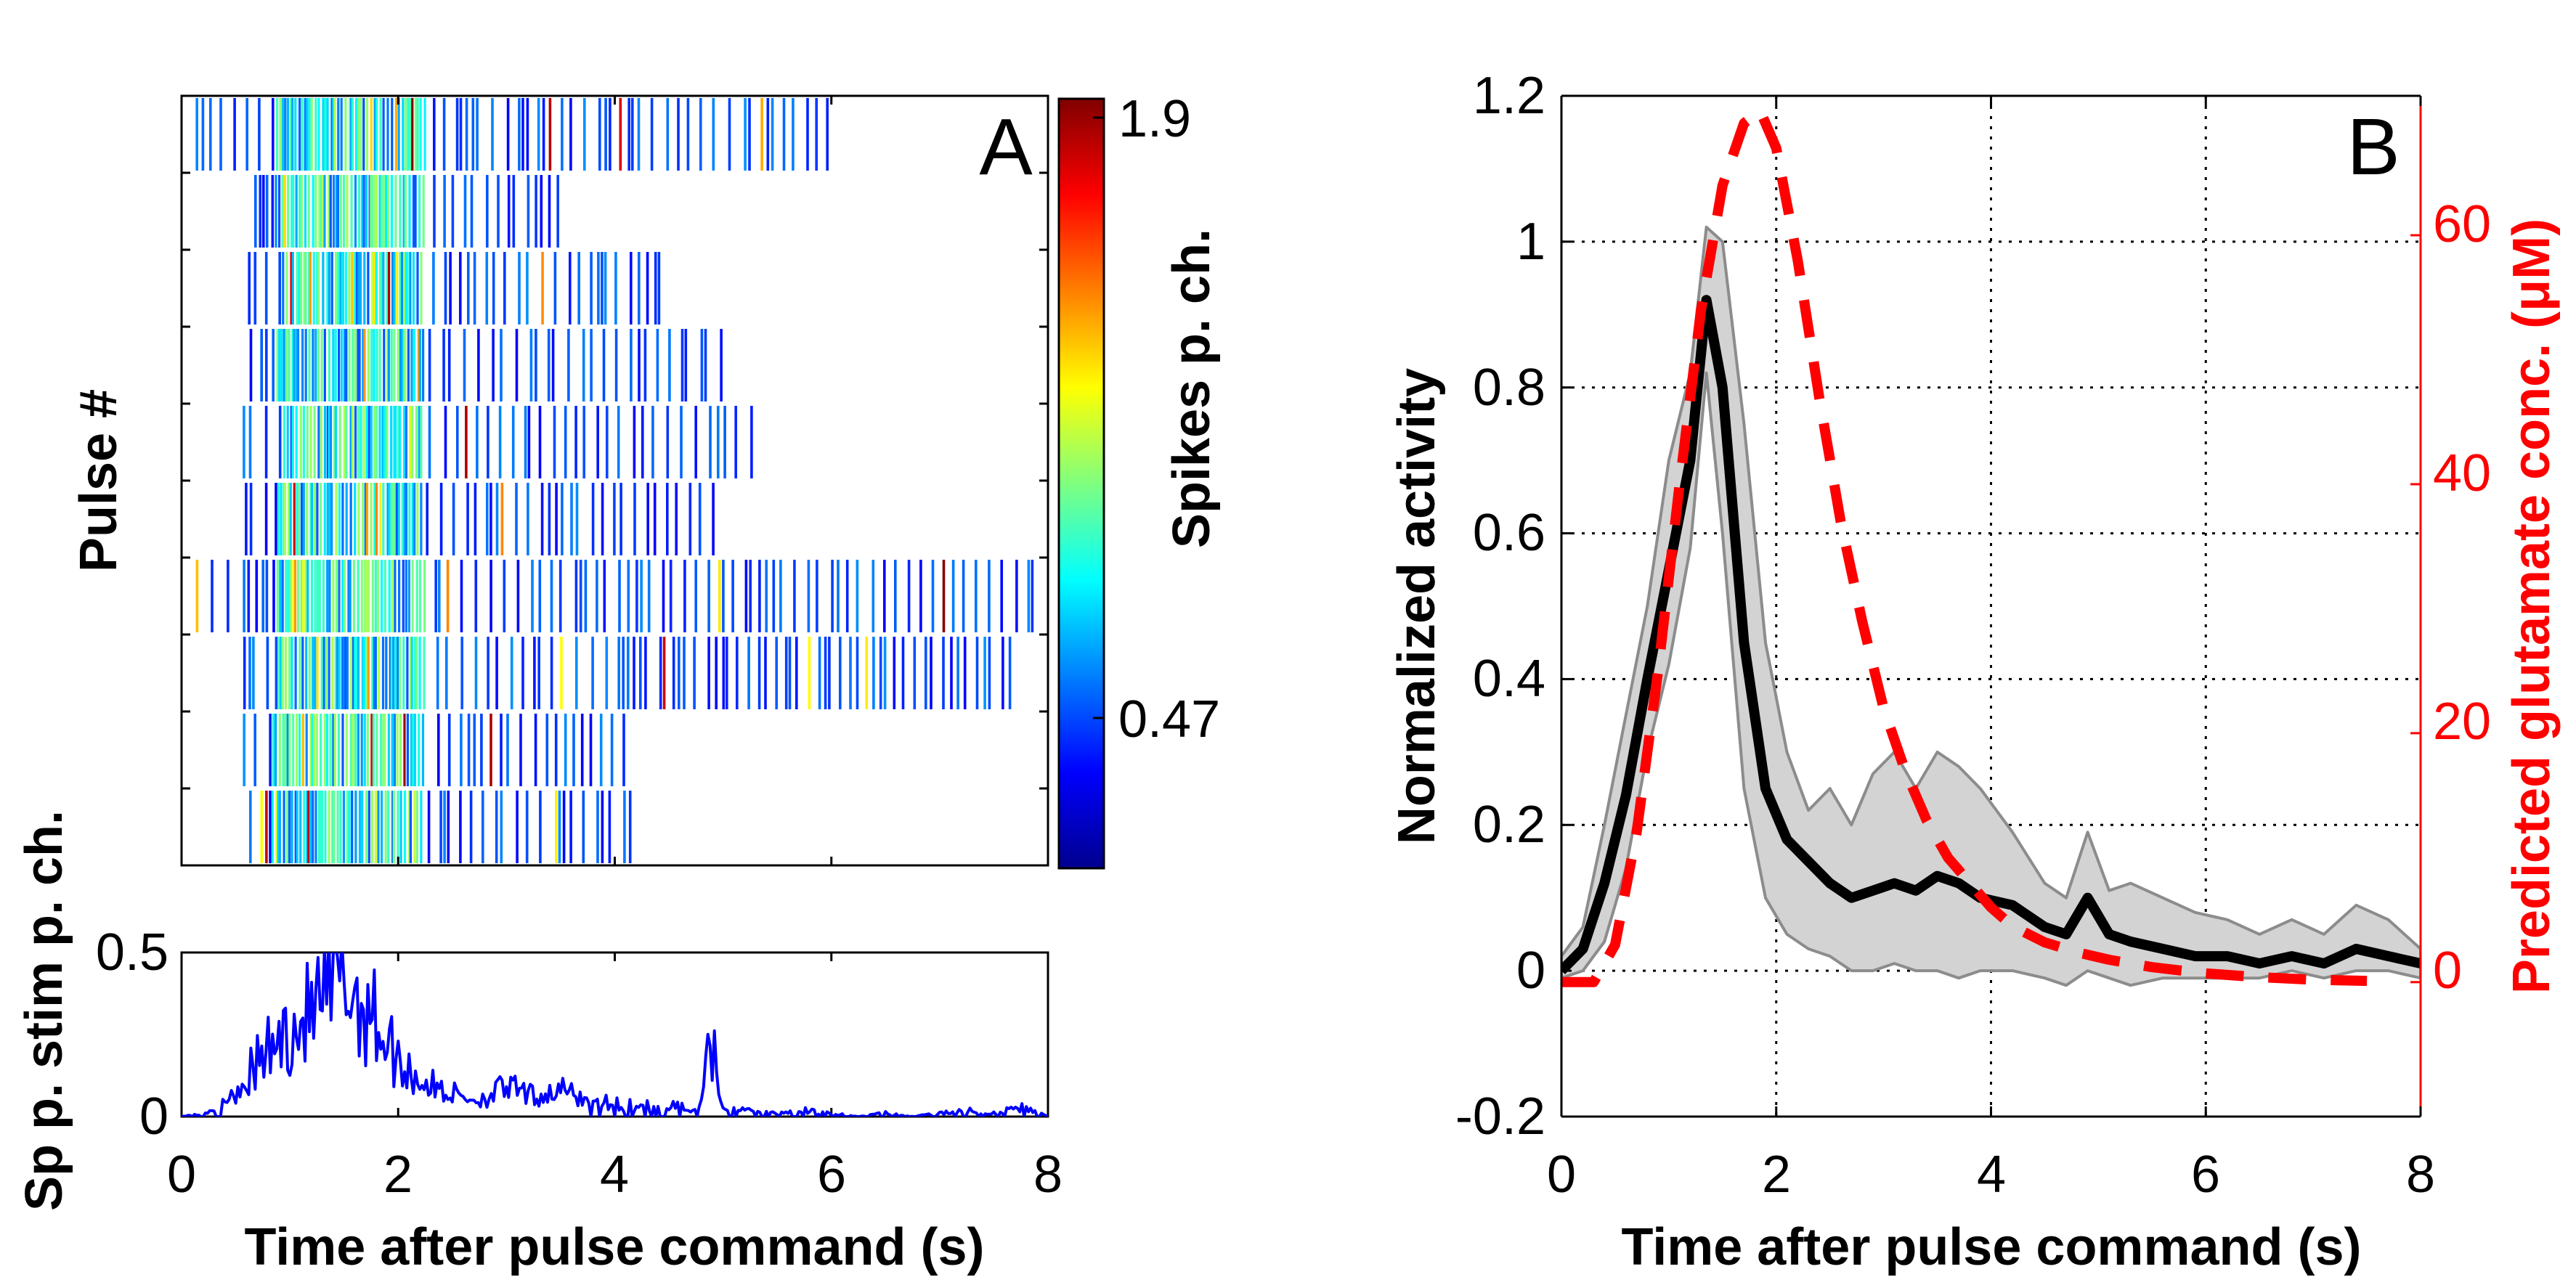 Image resolution: width=2576 pixels, height=1285 pixels. I want to click on b-ytick-right-label-20: 20, so click(2462, 722).